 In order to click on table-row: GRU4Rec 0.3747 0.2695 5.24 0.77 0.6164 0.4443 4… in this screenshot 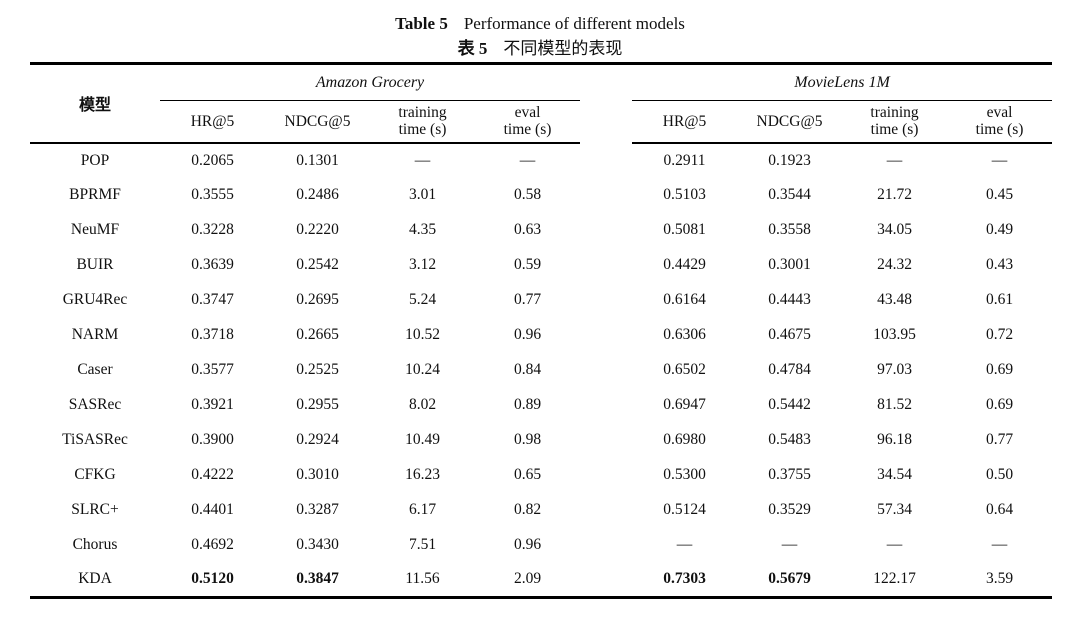, I will do `click(541, 300)`.